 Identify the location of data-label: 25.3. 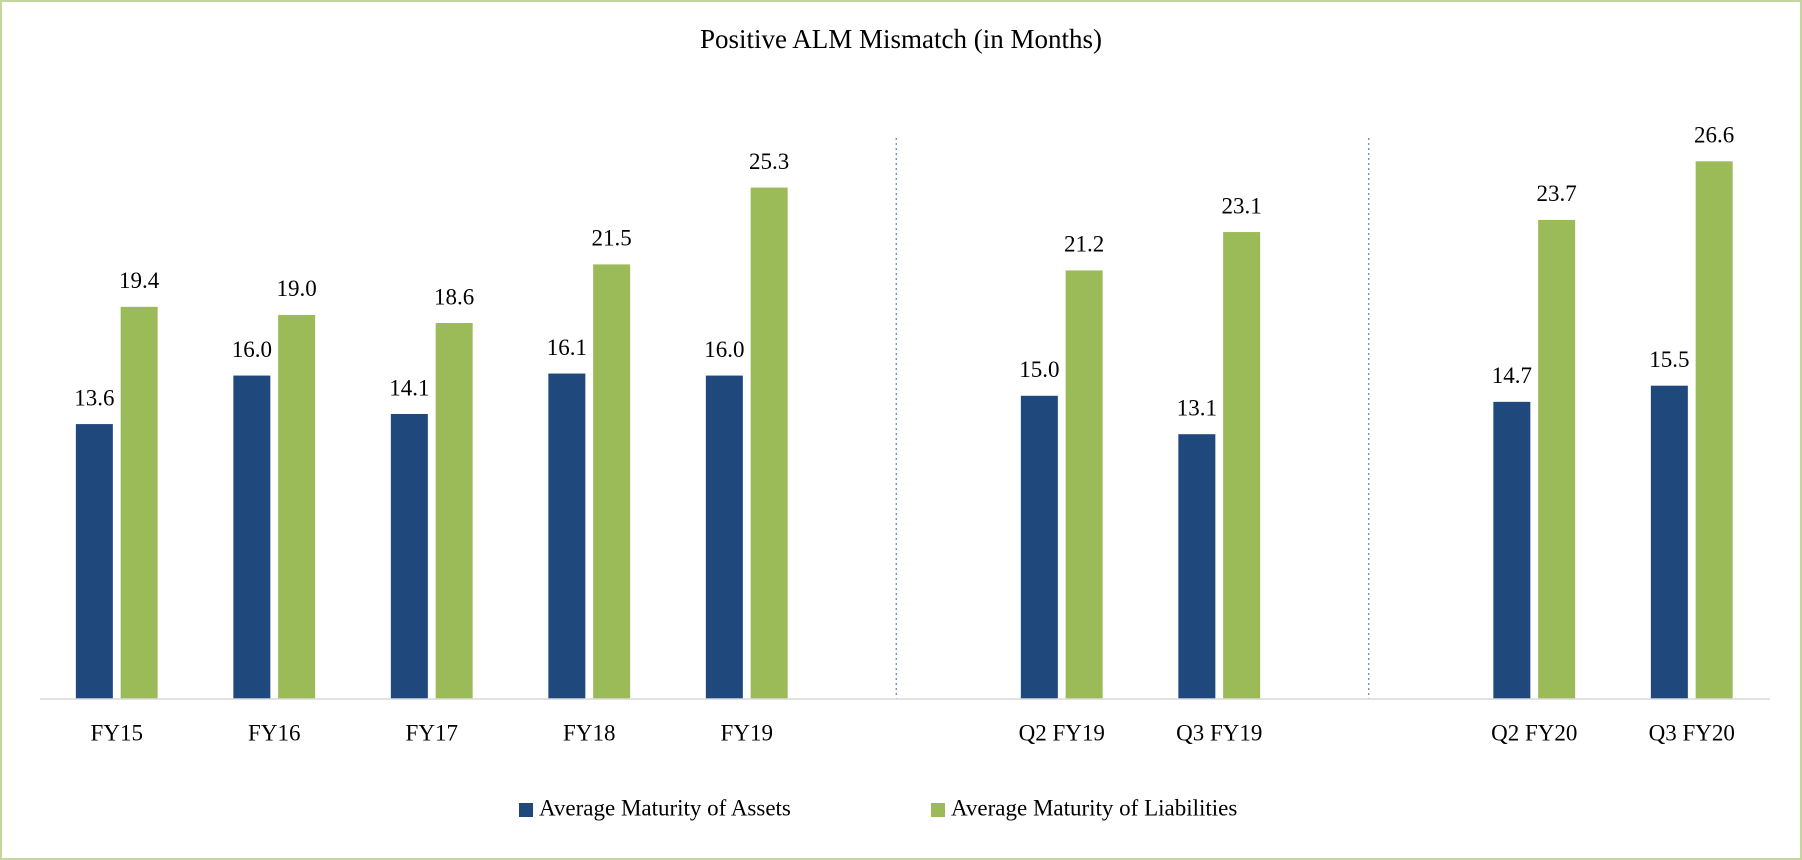
(769, 161).